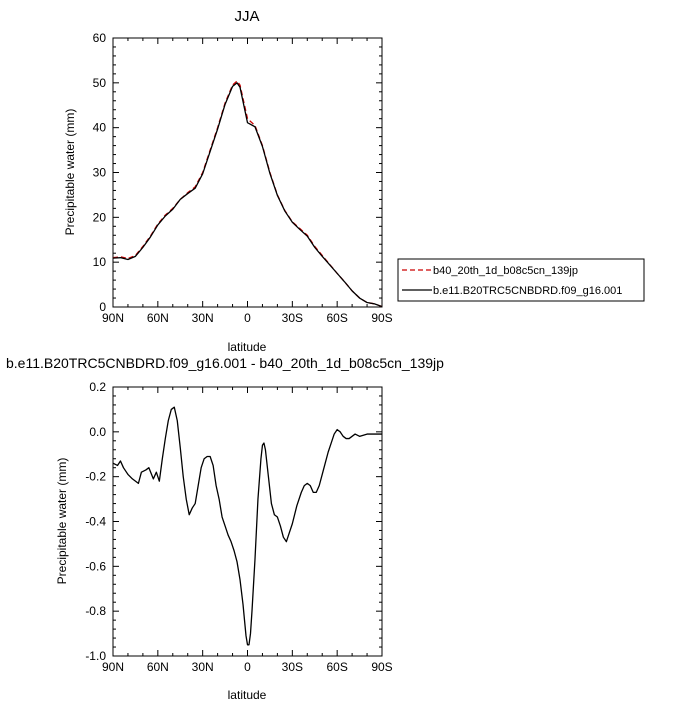 The height and width of the screenshot is (708, 693). I want to click on y-tick-label: 40, so click(100, 128).